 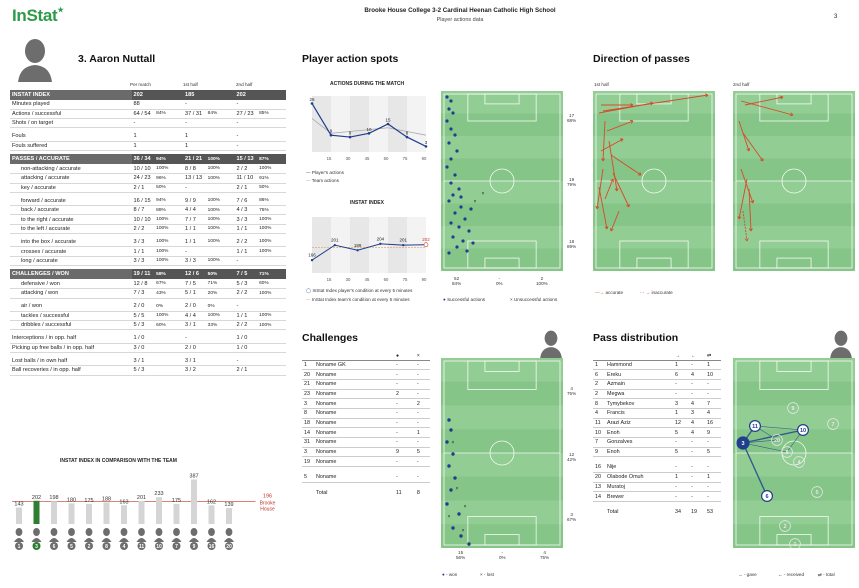 What do you see at coordinates (117, 59) in the screenshot?
I see `player-name: 3. Aaron Nuttall` at bounding box center [117, 59].